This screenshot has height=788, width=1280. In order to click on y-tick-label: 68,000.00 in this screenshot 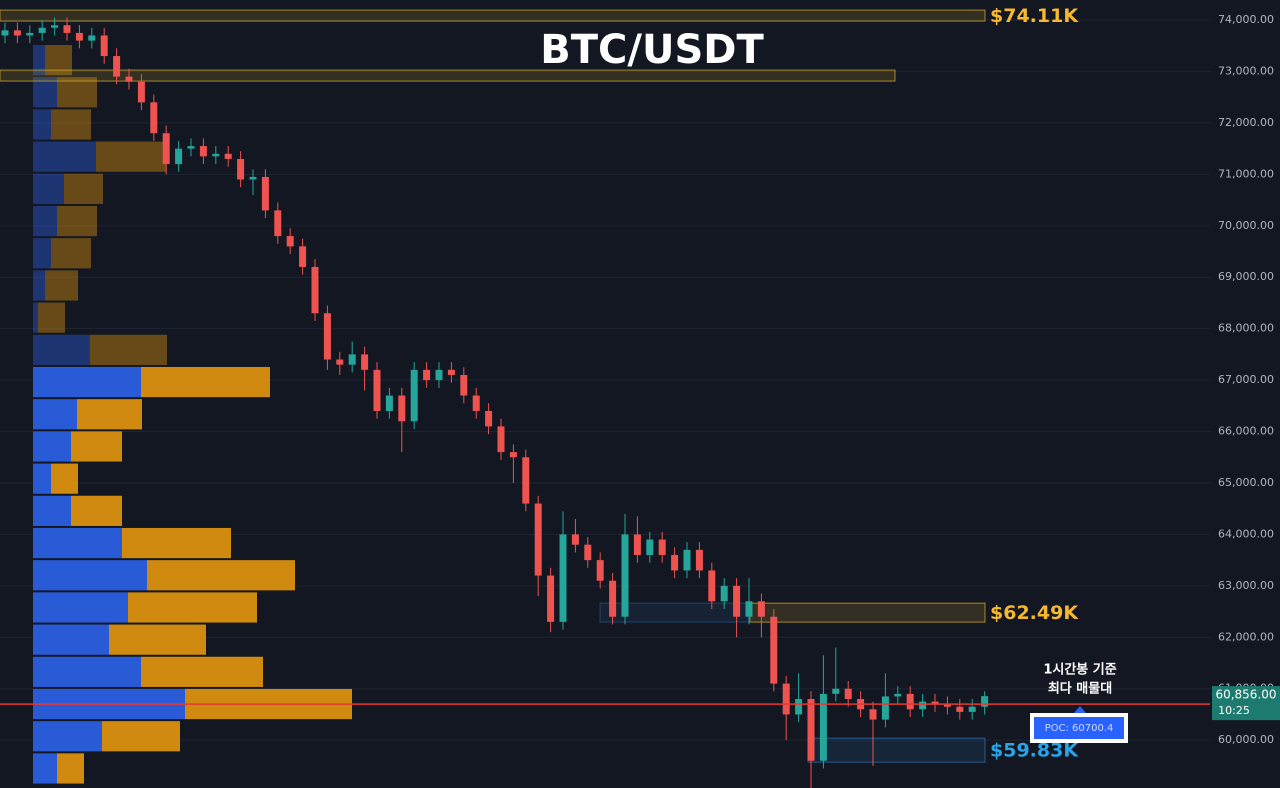, I will do `click(1246, 328)`.